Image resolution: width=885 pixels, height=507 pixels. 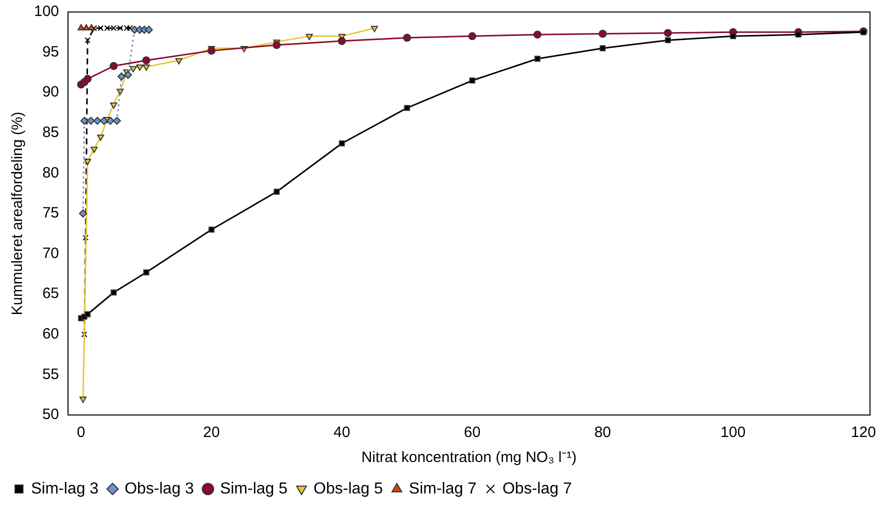 What do you see at coordinates (51, 133) in the screenshot?
I see `y-tick-label: 85` at bounding box center [51, 133].